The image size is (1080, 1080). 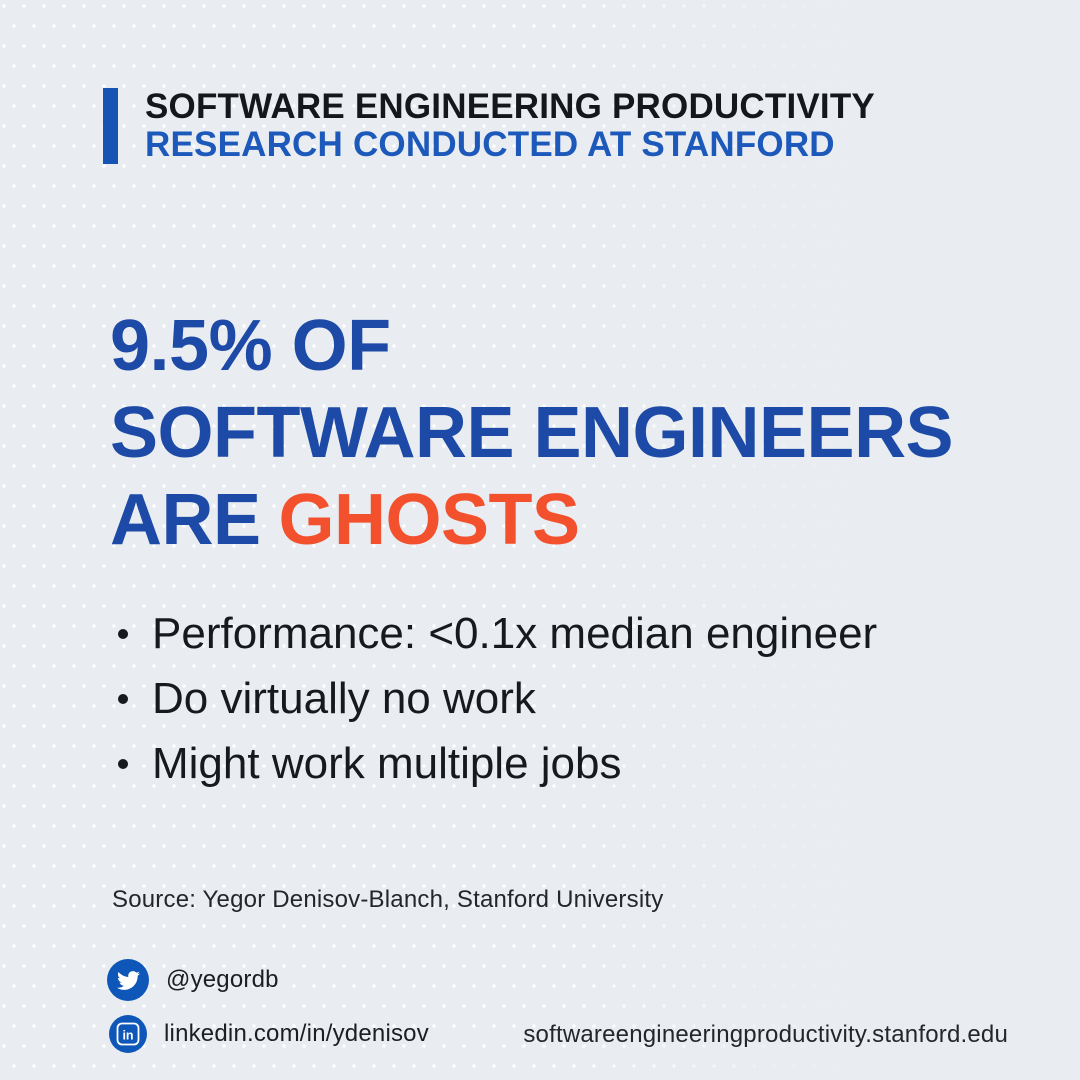 I want to click on headline-line1: 9.5% OF, so click(x=250, y=346).